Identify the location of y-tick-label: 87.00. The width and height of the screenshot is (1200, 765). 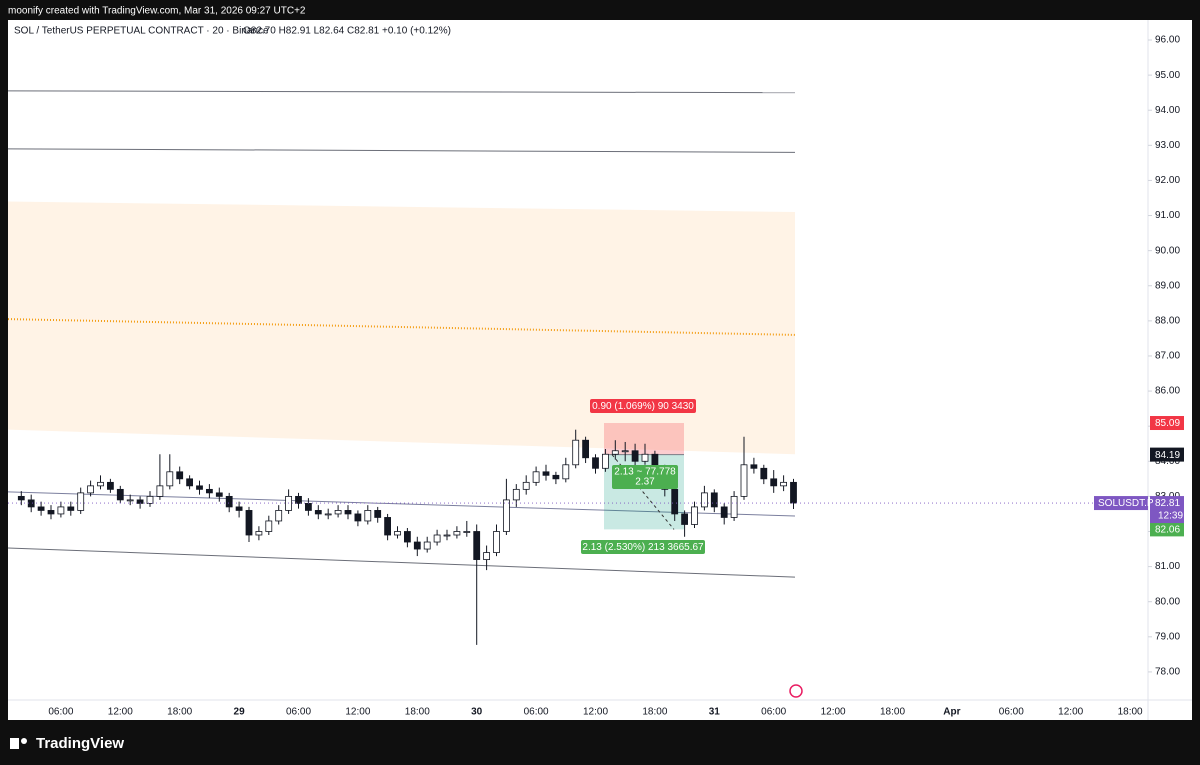
(1167, 356).